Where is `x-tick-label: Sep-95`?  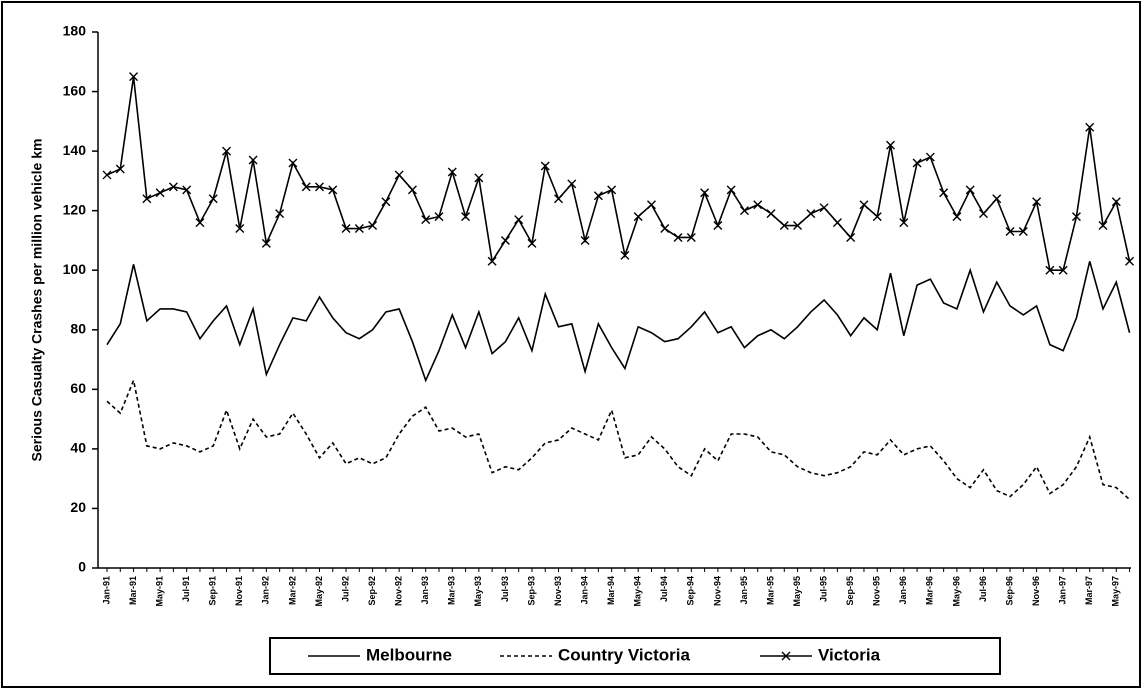
x-tick-label: Sep-95 is located at coordinates (850, 591).